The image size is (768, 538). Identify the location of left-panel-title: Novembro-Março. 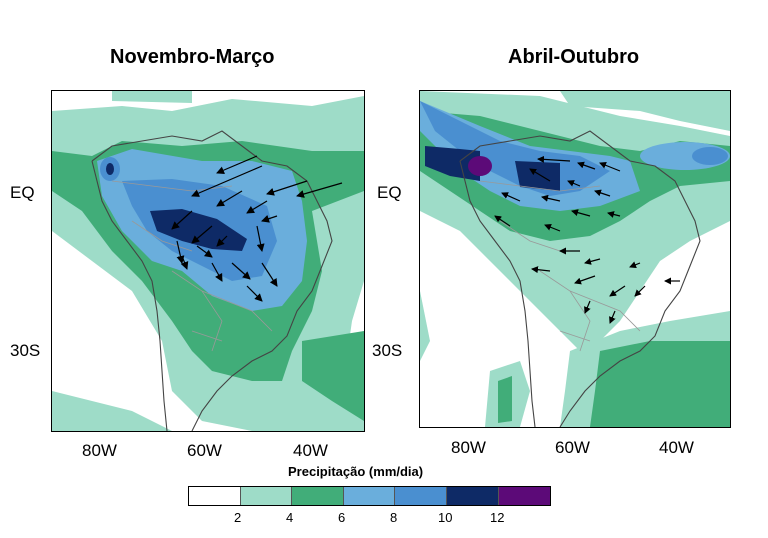
(192, 57).